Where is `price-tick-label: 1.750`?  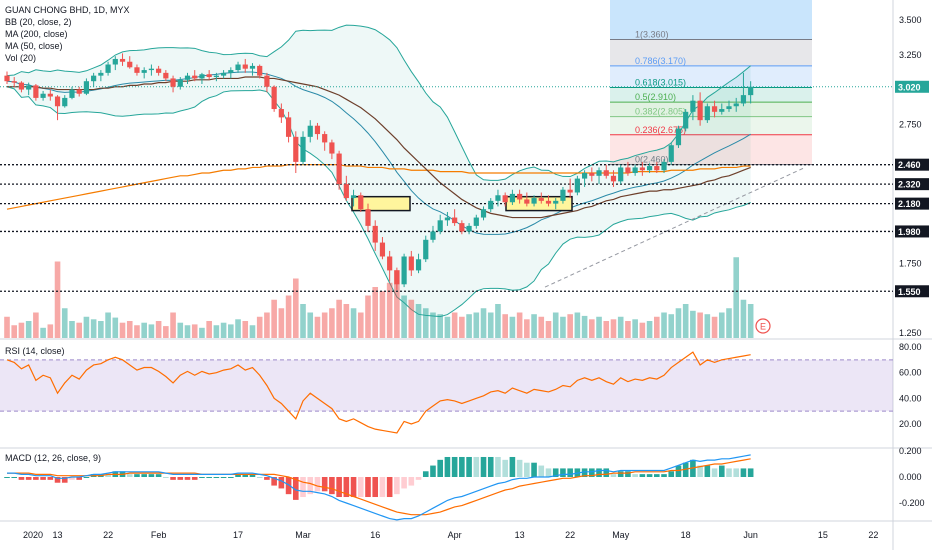
price-tick-label: 1.750 is located at coordinates (910, 263).